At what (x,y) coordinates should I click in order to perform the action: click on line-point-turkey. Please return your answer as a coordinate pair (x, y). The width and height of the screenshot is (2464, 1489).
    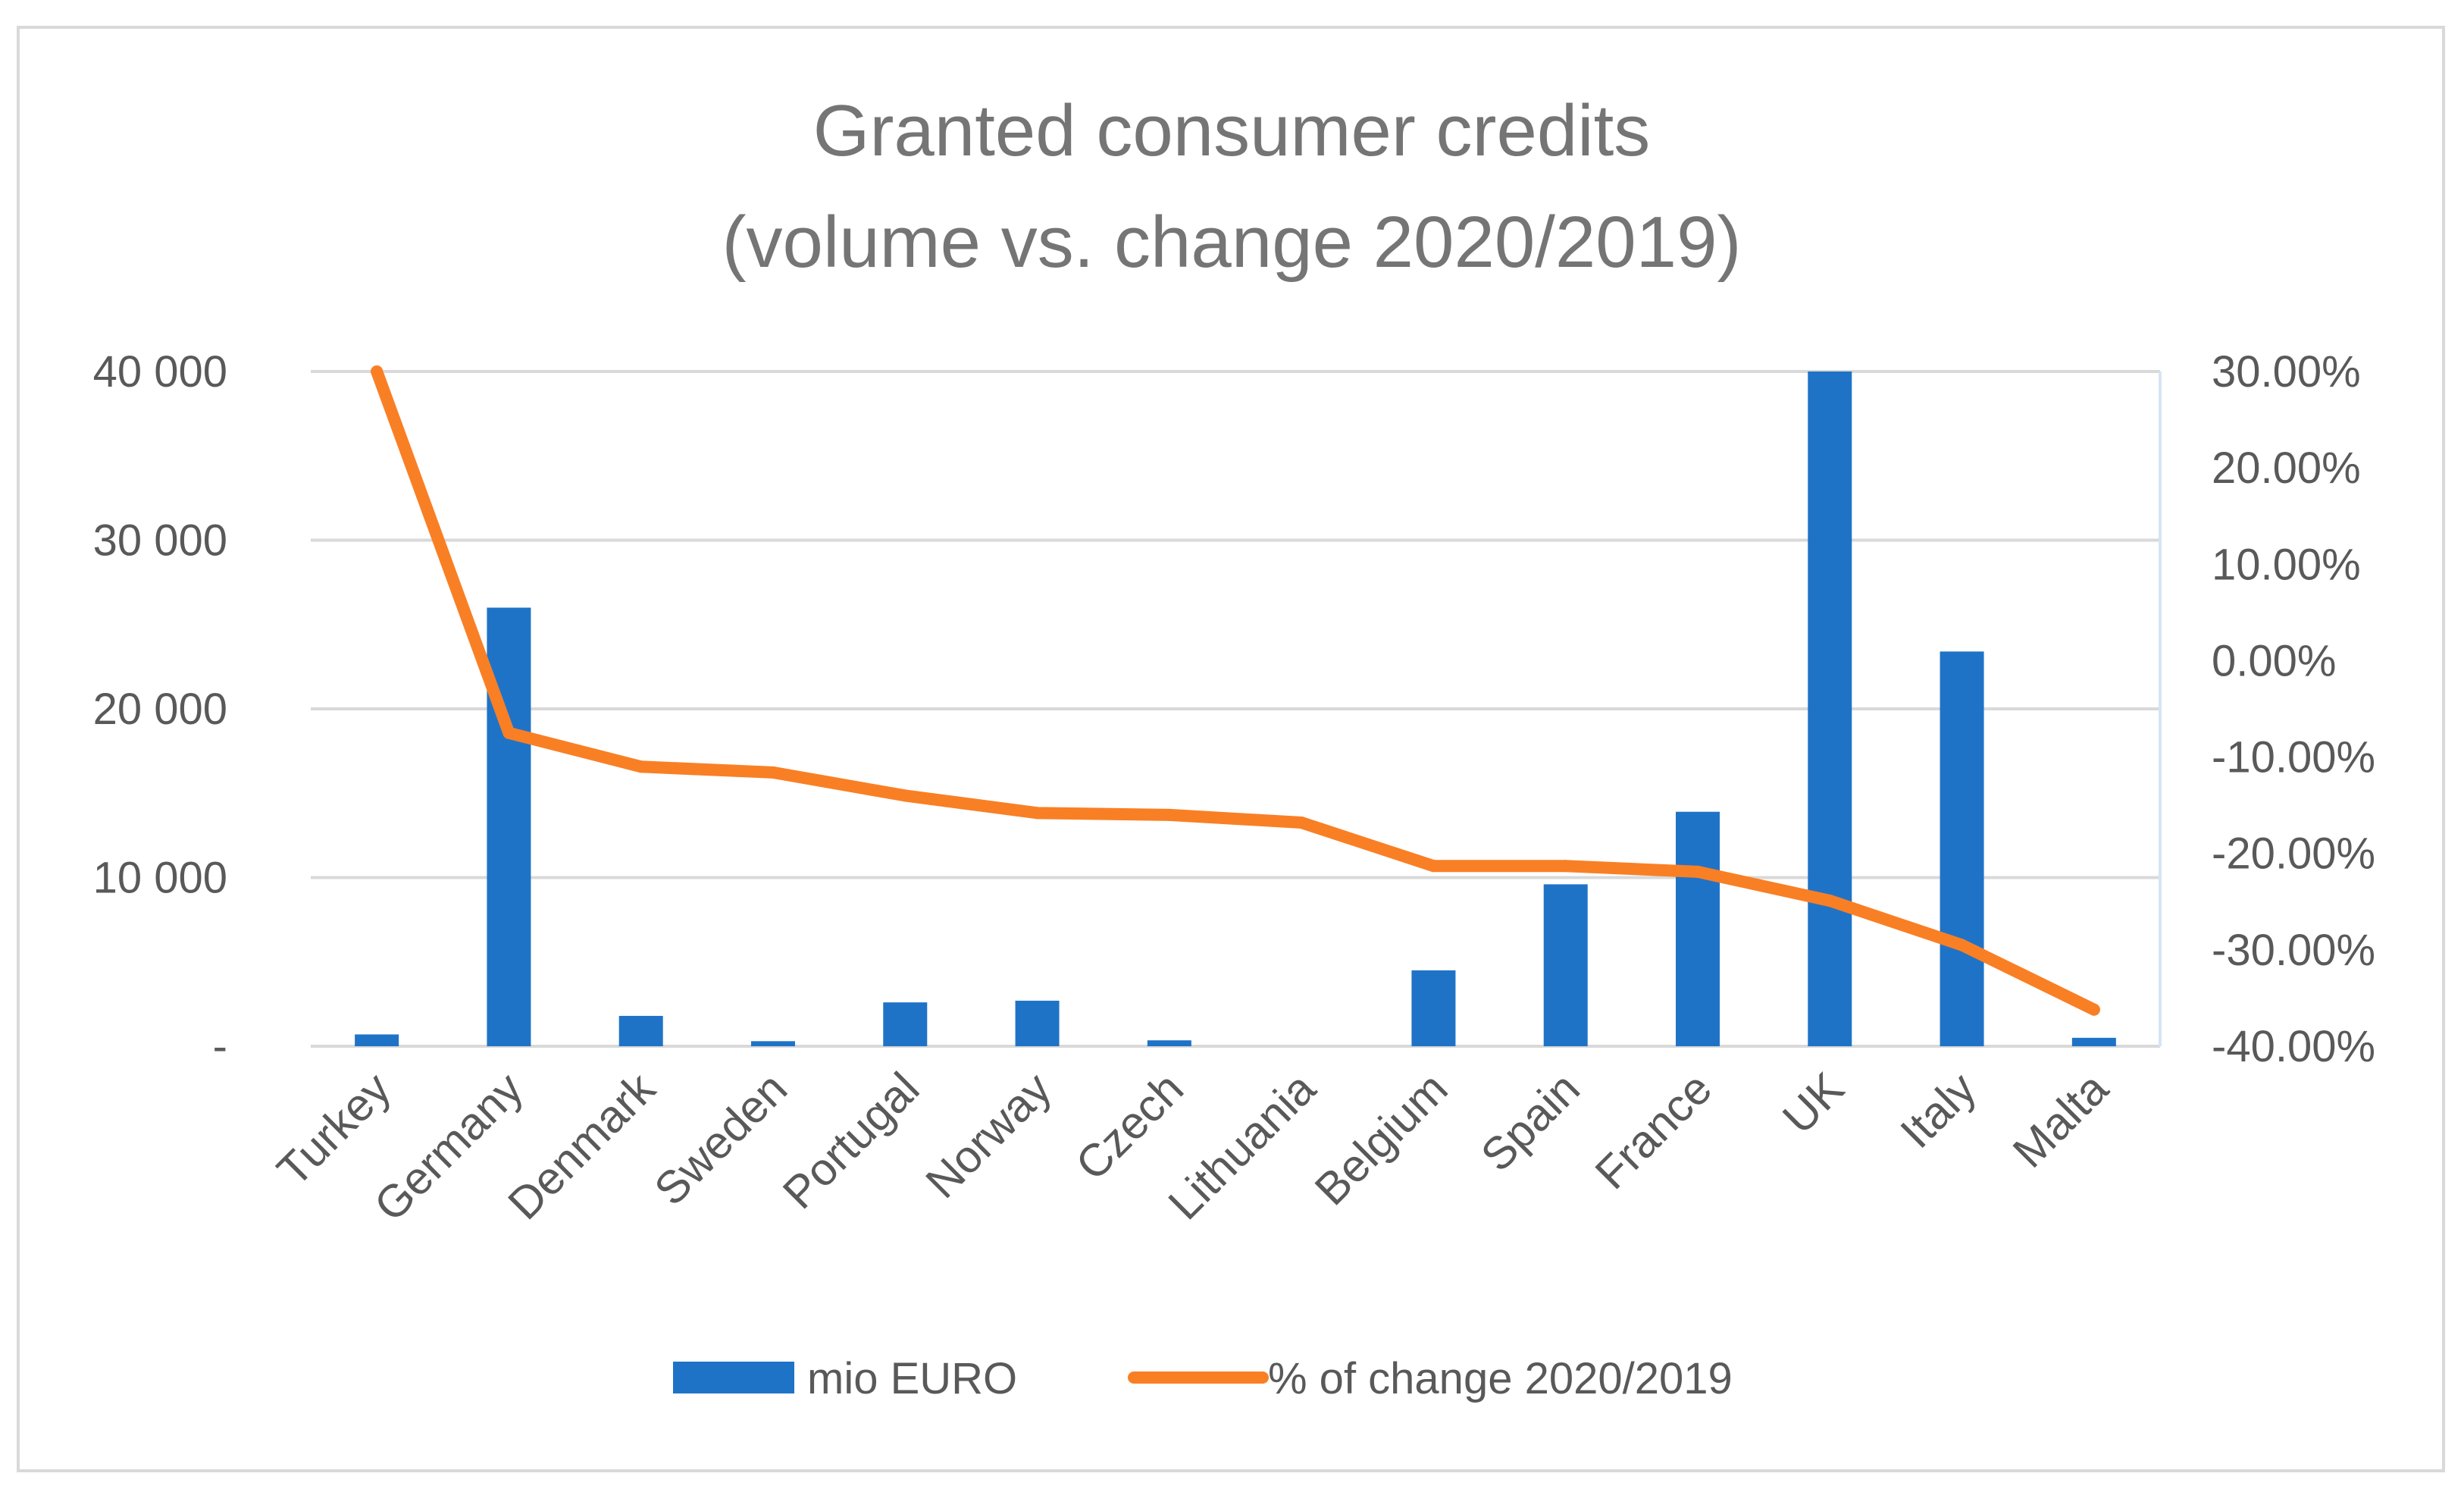
    Looking at the image, I should click on (377, 372).